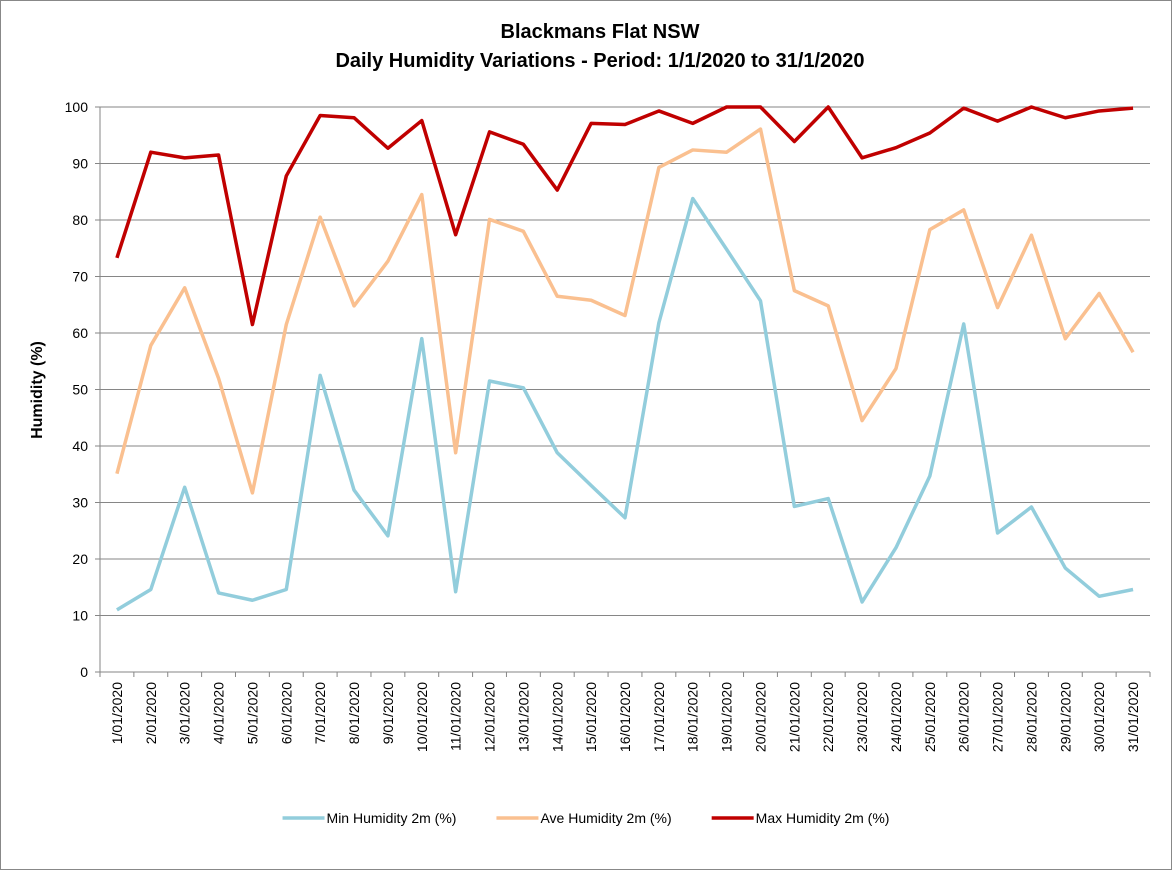 The width and height of the screenshot is (1172, 870). I want to click on x-tick-label: 25/01/2020, so click(930, 717).